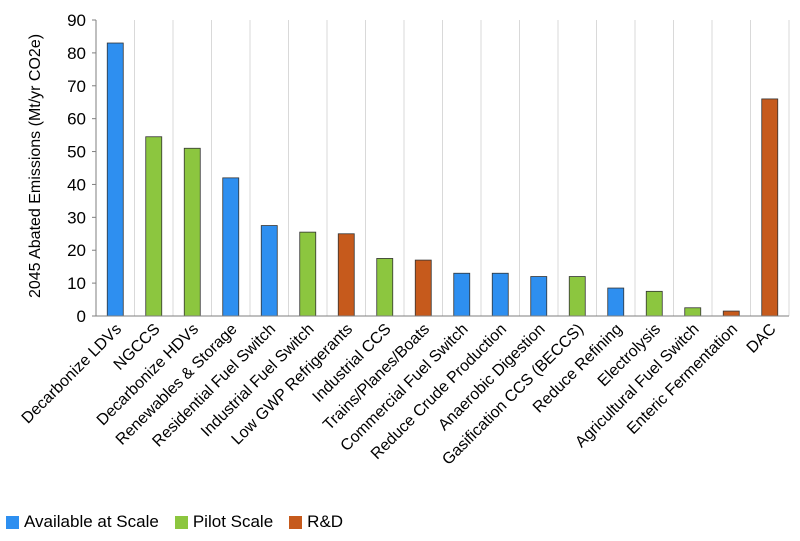  Describe the element at coordinates (76, 168) in the screenshot. I see `y-tick-labels: 0 10 20 30 40 50 60 70 80 90` at that location.